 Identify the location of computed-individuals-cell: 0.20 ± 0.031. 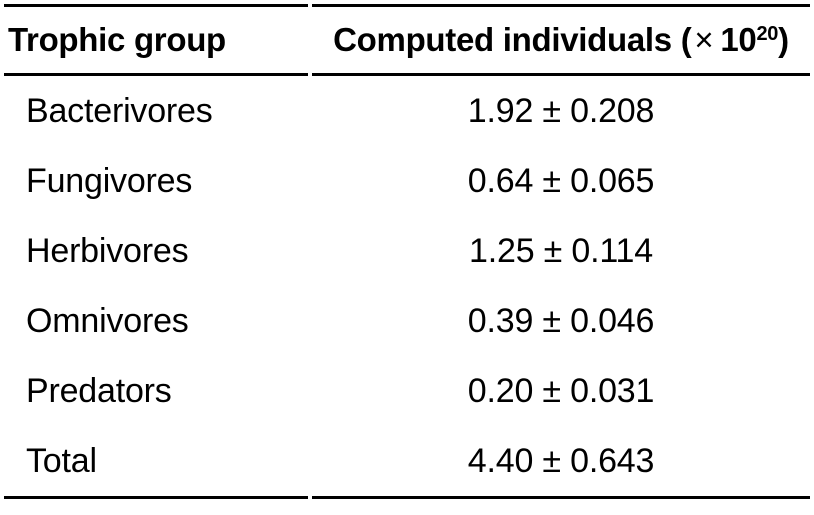
(561, 390).